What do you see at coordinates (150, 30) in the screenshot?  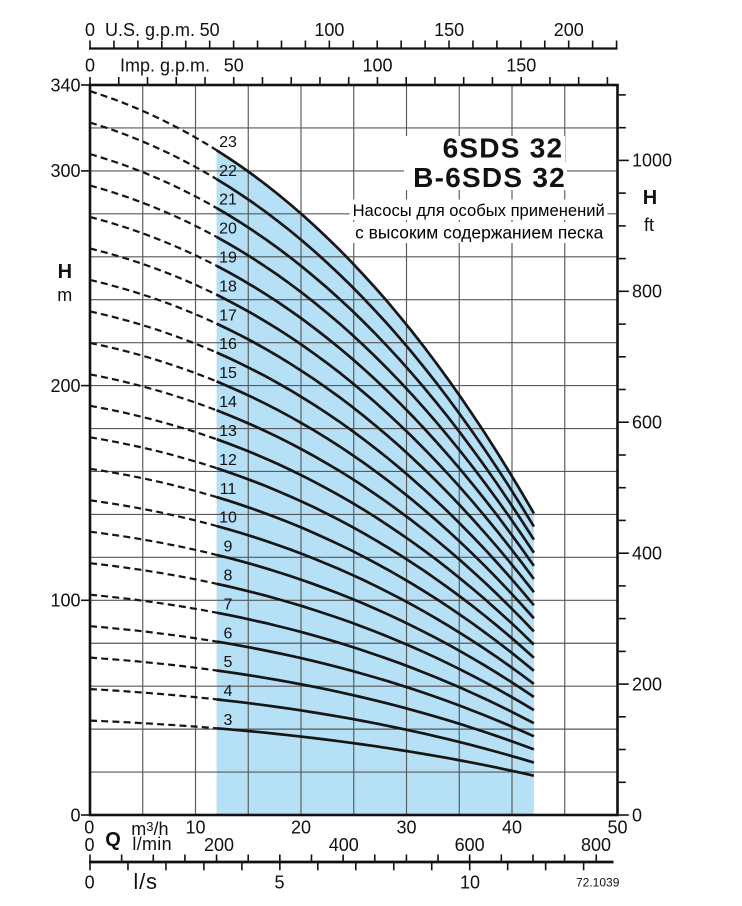 I see `svg-text: U.S. g.p.m.` at bounding box center [150, 30].